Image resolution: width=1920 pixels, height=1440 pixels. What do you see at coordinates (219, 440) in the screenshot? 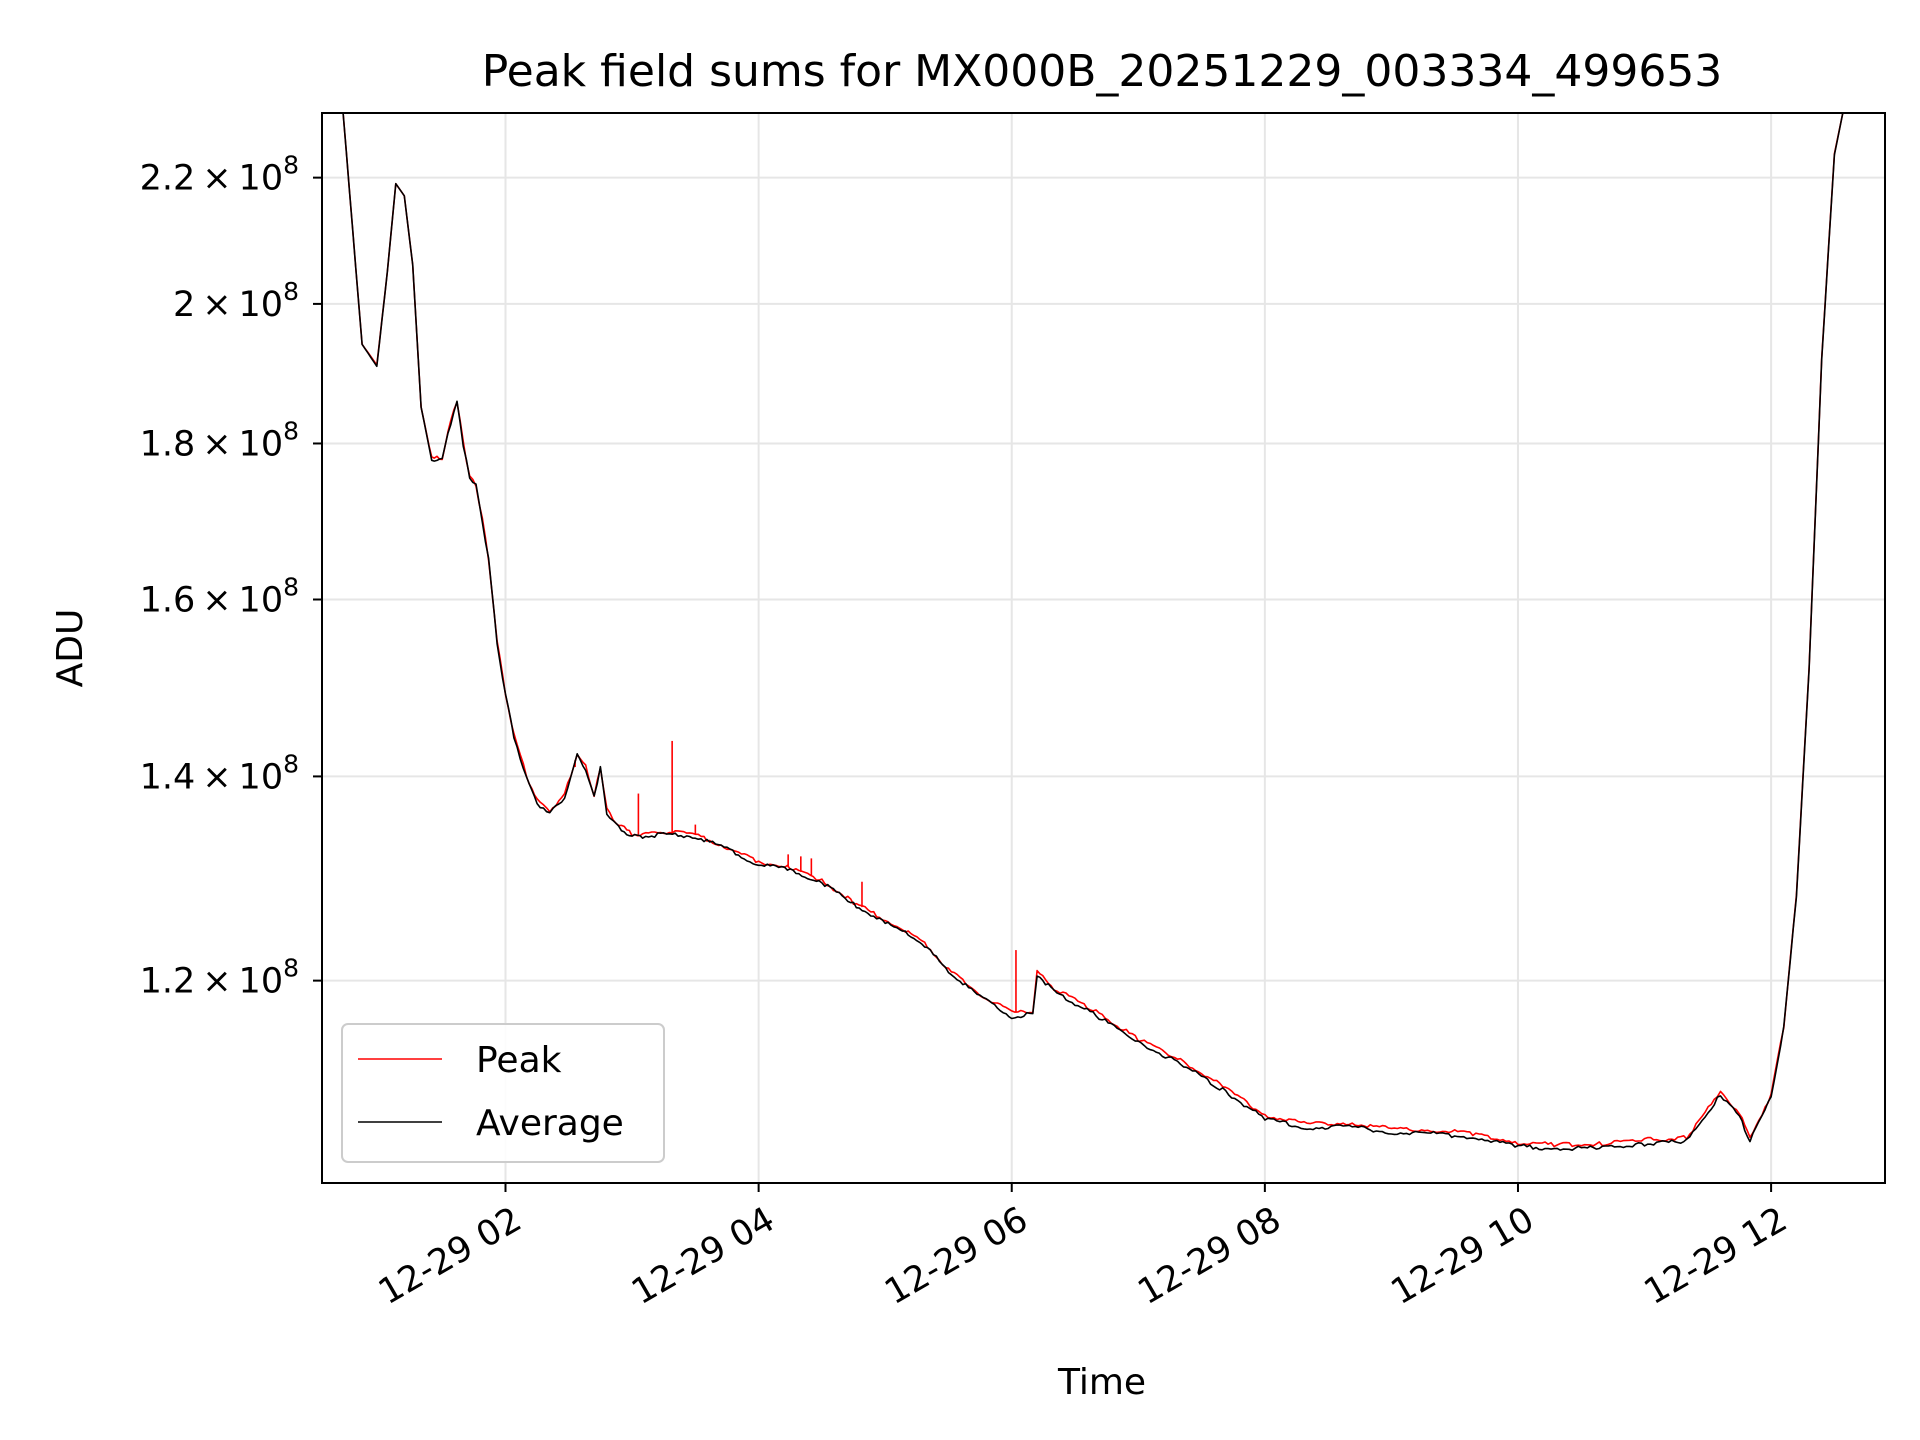
I see `y-tick-label: 1.8 × 10⁸` at bounding box center [219, 440].